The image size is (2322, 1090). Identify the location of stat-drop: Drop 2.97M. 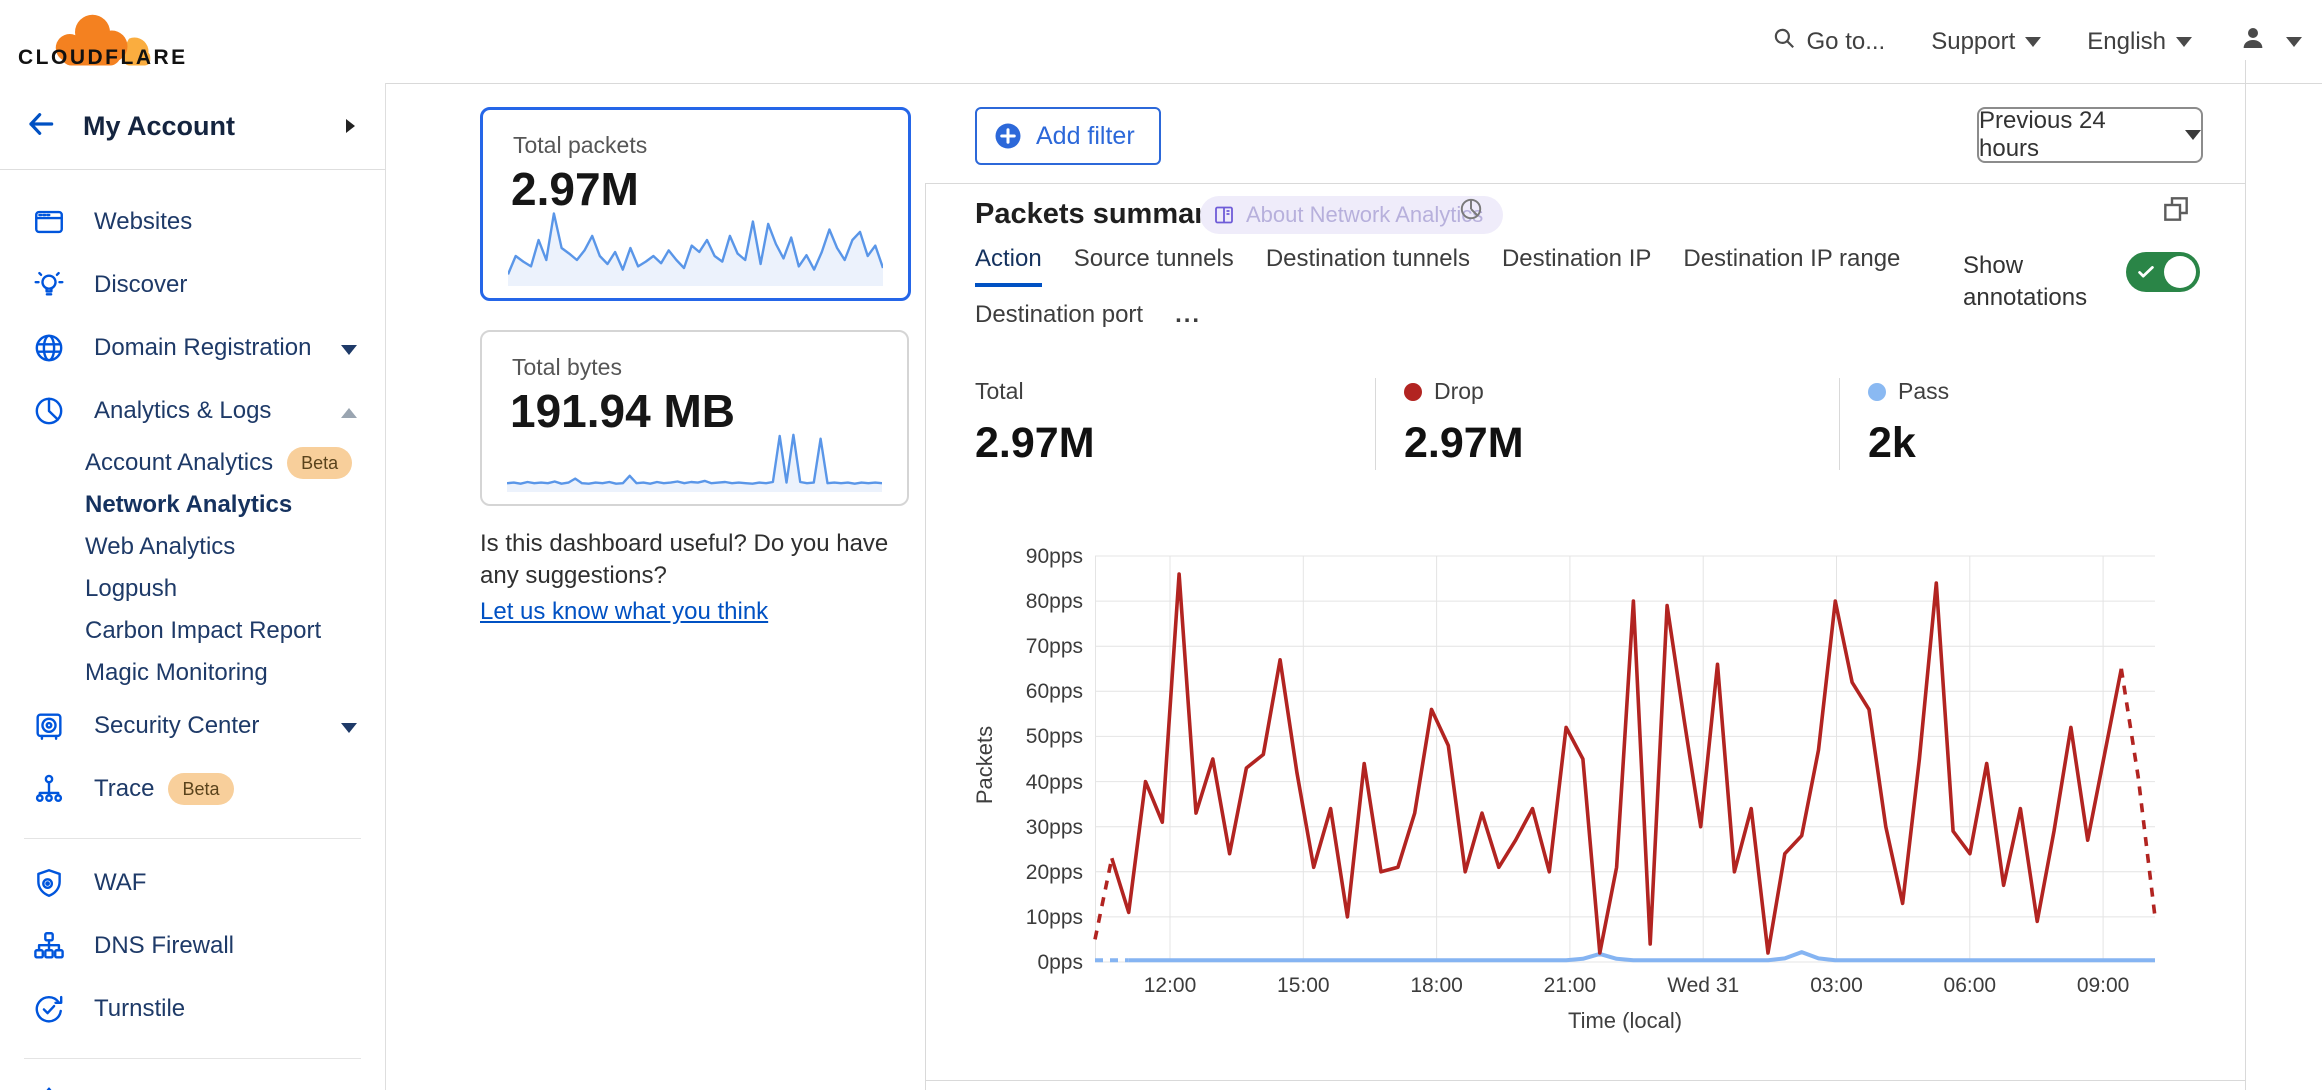
(1607, 424).